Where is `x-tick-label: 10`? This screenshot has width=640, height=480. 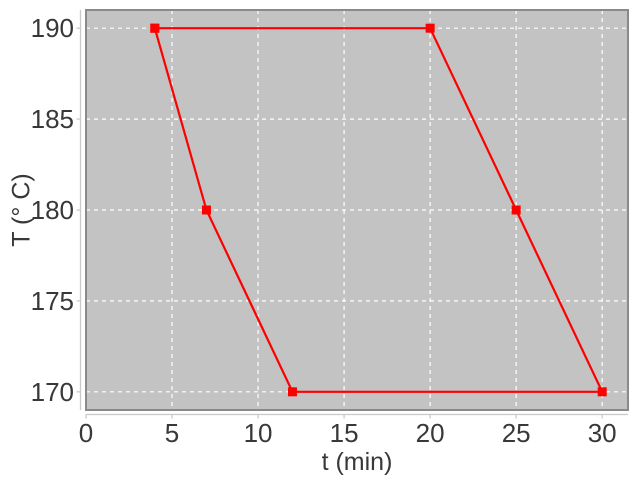 x-tick-label: 10 is located at coordinates (258, 433).